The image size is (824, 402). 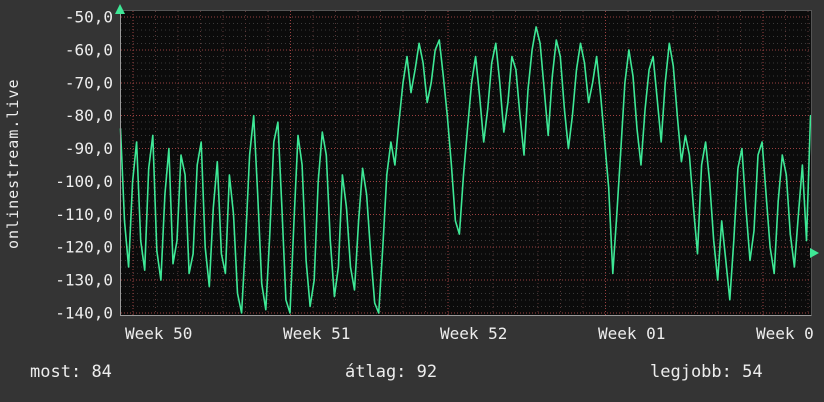 I want to click on stat-average-value: 92, so click(x=427, y=372).